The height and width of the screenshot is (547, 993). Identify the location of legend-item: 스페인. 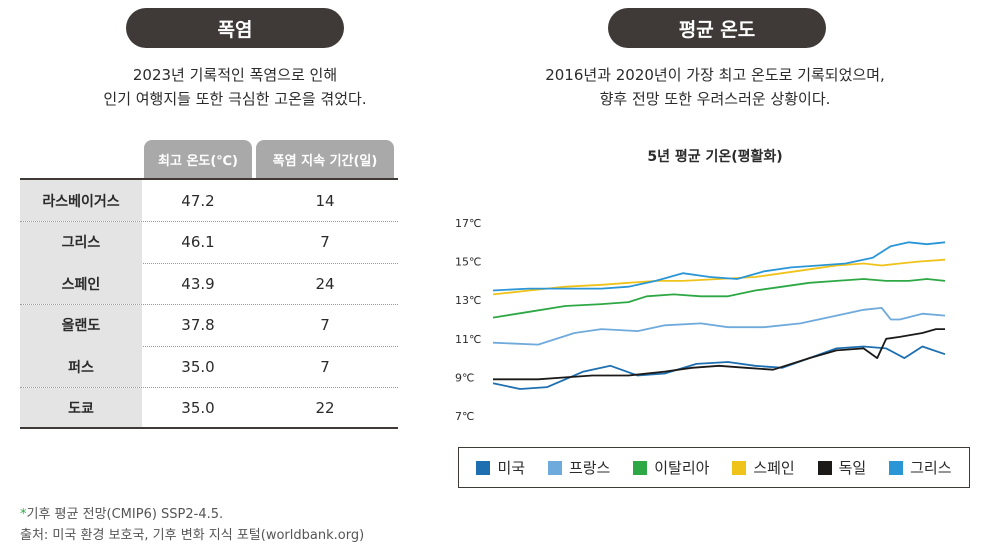
(763, 467).